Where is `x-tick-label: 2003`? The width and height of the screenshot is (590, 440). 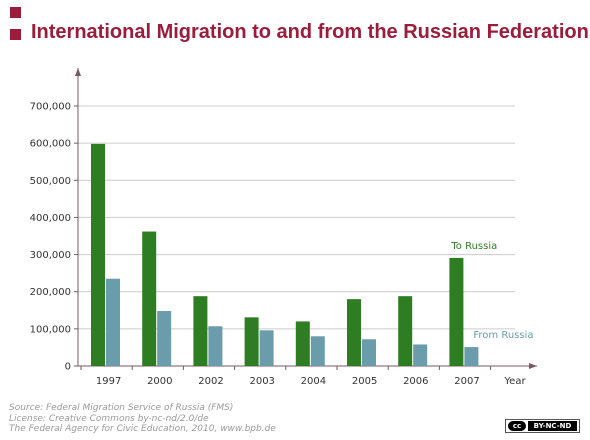
x-tick-label: 2003 is located at coordinates (261, 381).